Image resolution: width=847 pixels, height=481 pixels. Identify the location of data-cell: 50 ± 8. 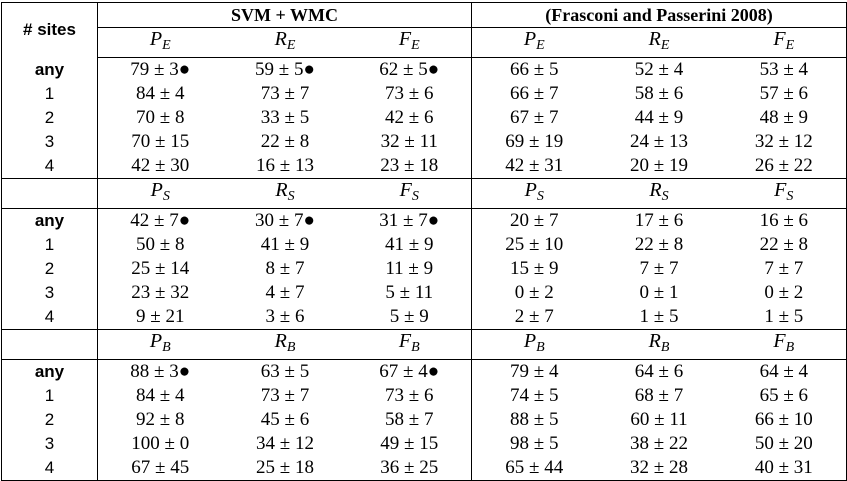
(160, 244).